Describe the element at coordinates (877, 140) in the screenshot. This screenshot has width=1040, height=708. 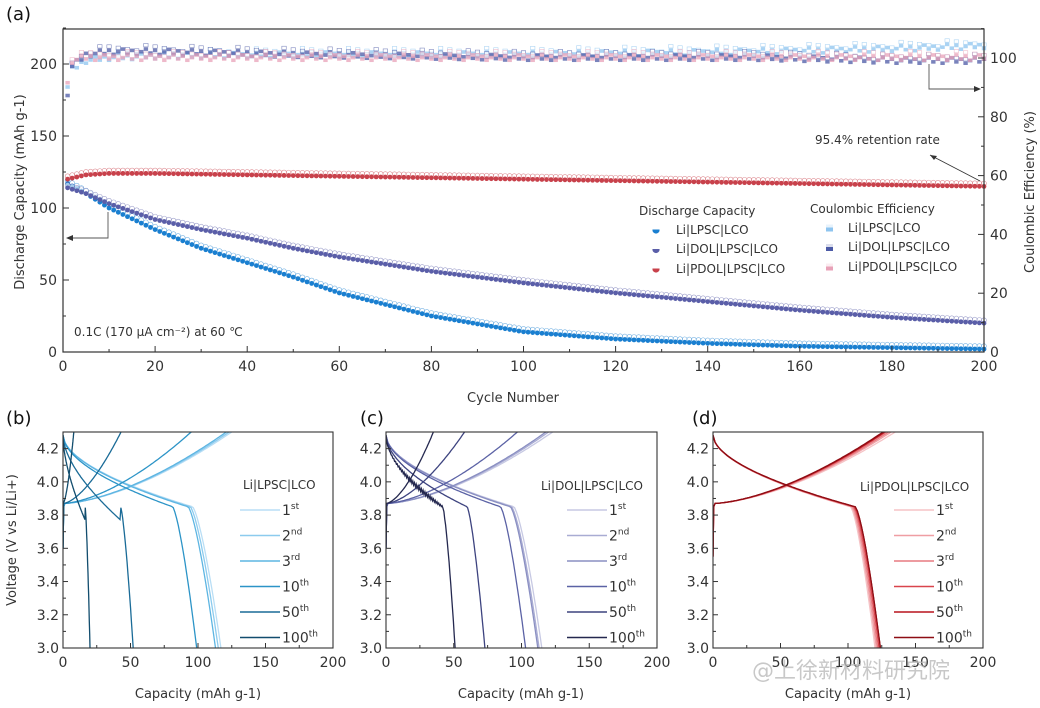
I see `annotation-retention: 95.4% retention rate` at that location.